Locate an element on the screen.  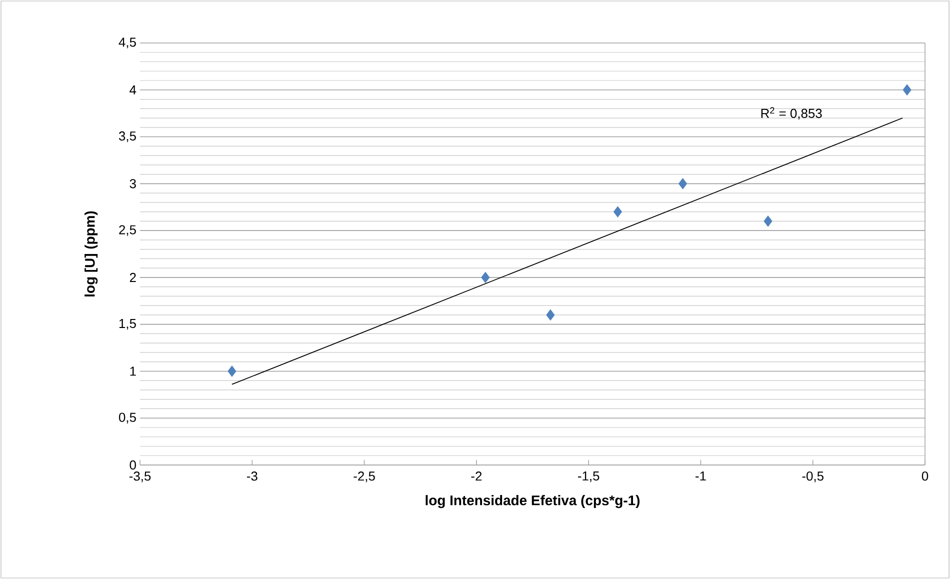
x-tick-label: -0,5 is located at coordinates (813, 477).